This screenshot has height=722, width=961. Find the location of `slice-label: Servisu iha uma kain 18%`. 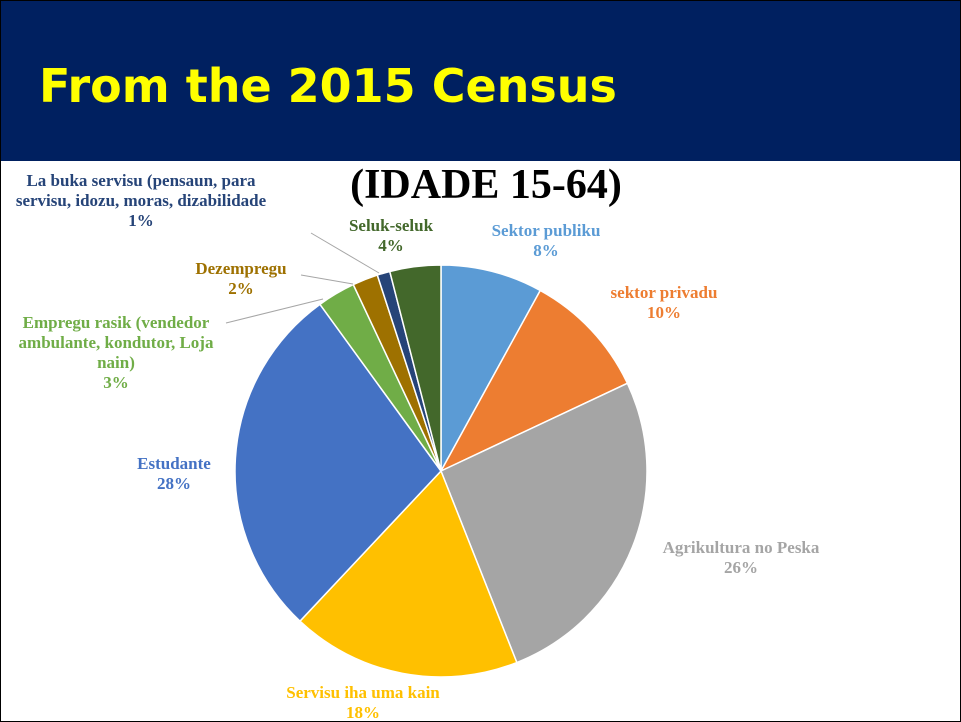

slice-label: Servisu iha uma kain 18% is located at coordinates (363, 702).